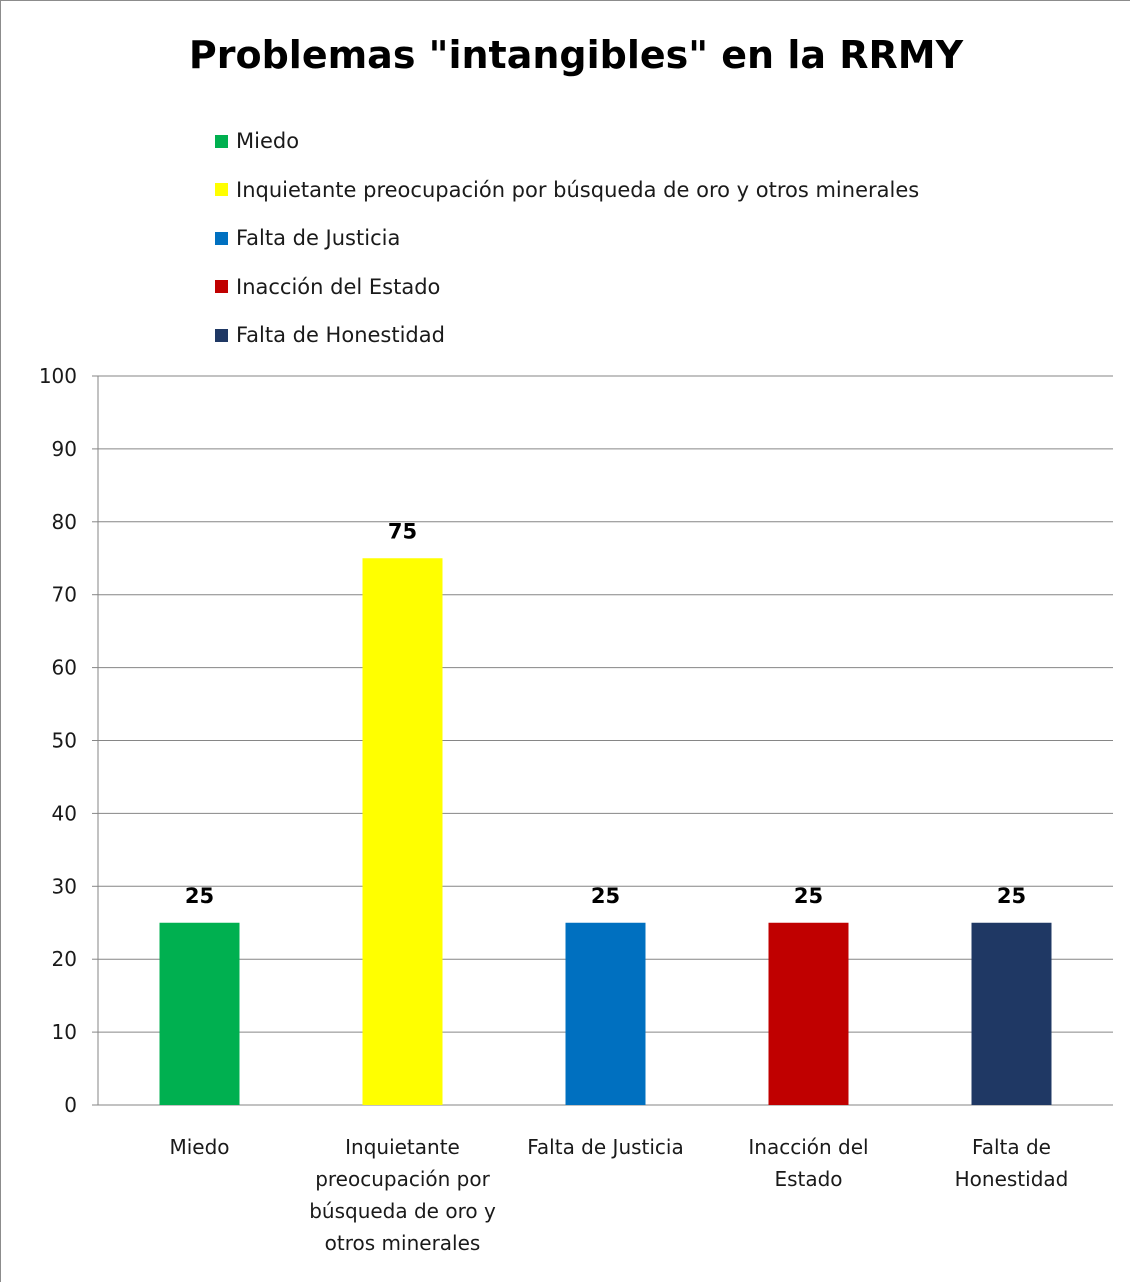 This screenshot has height=1283, width=1130. What do you see at coordinates (402, 1147) in the screenshot?
I see `category-label: Inquietante` at bounding box center [402, 1147].